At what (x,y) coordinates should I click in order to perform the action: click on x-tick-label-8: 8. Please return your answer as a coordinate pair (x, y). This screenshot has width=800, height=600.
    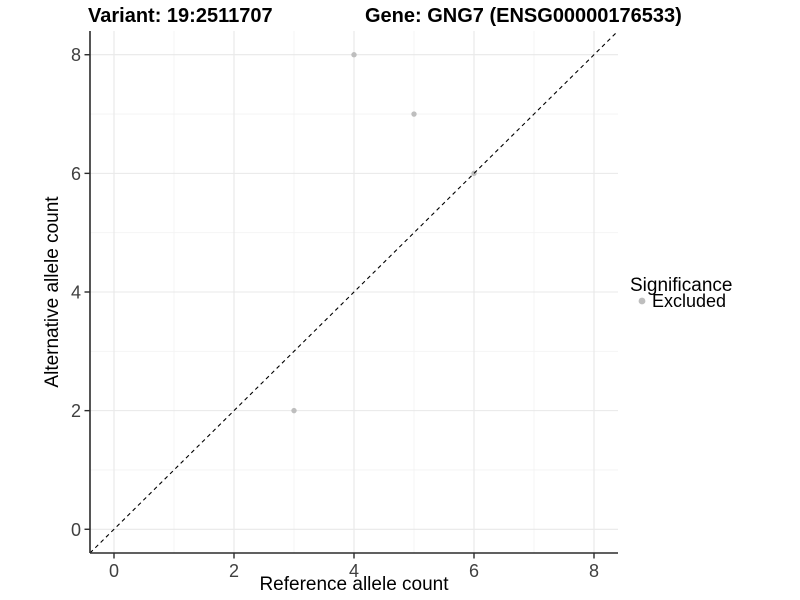
    Looking at the image, I should click on (594, 571).